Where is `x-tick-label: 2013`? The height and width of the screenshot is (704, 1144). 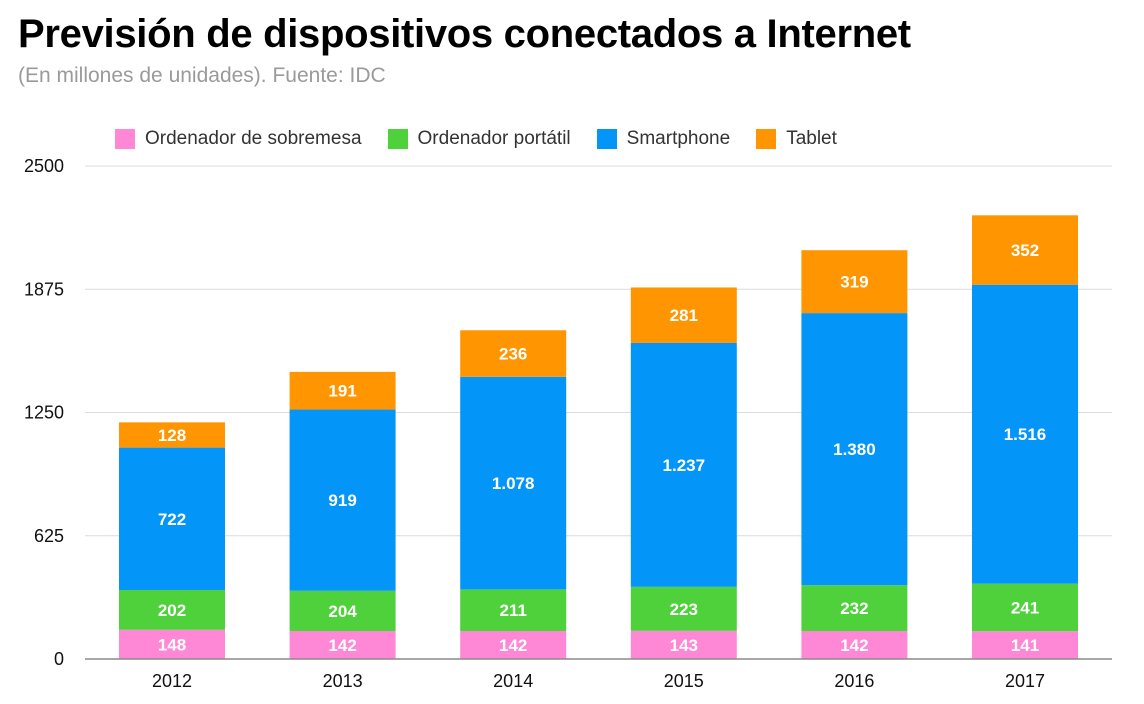 x-tick-label: 2013 is located at coordinates (343, 681).